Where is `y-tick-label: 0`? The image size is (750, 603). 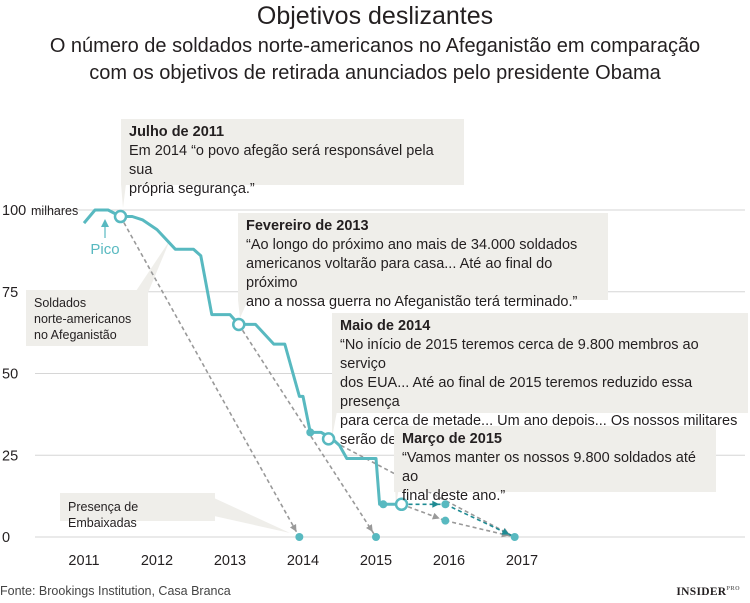 y-tick-label: 0 is located at coordinates (6, 538).